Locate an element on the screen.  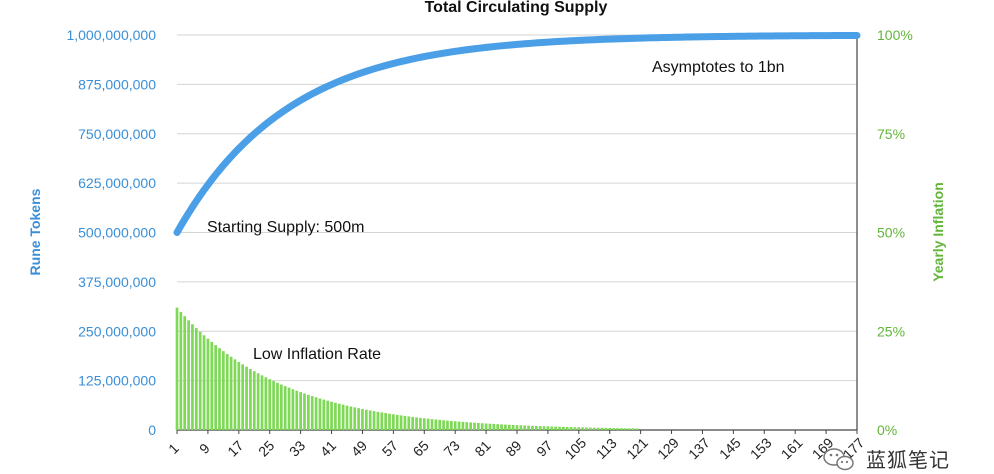
x-tick-label: 1 is located at coordinates (173, 448).